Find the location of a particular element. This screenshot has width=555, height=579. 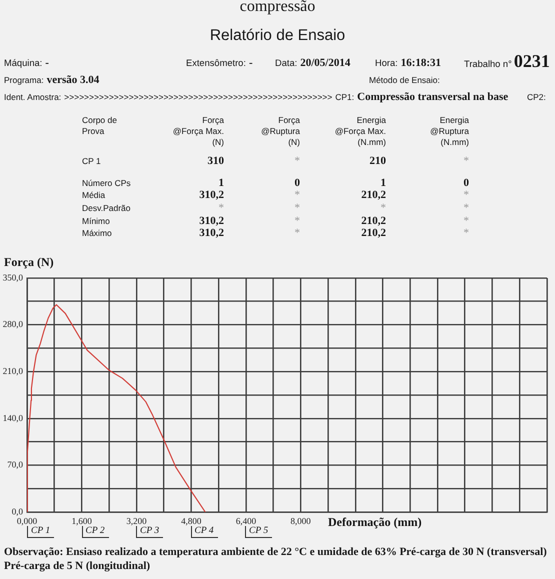

y-tick-label: 280,0 is located at coordinates (13, 324).